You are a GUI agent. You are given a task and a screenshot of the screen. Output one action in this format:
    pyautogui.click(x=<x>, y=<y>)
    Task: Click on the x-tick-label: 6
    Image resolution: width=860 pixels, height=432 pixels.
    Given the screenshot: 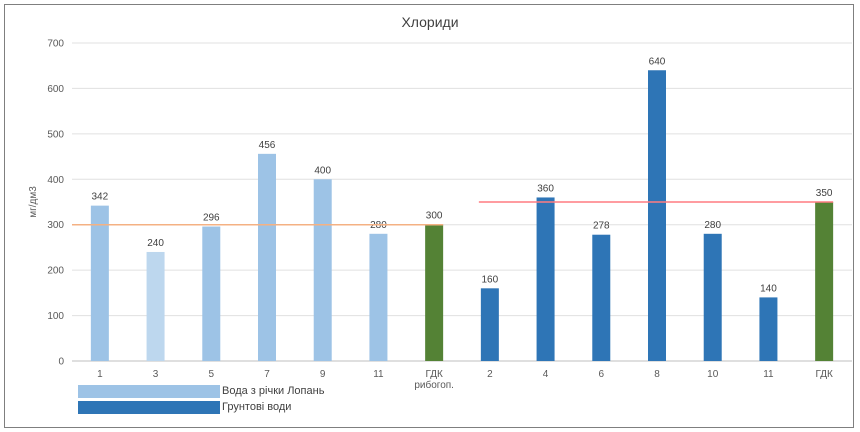 What is the action you would take?
    pyautogui.click(x=602, y=374)
    